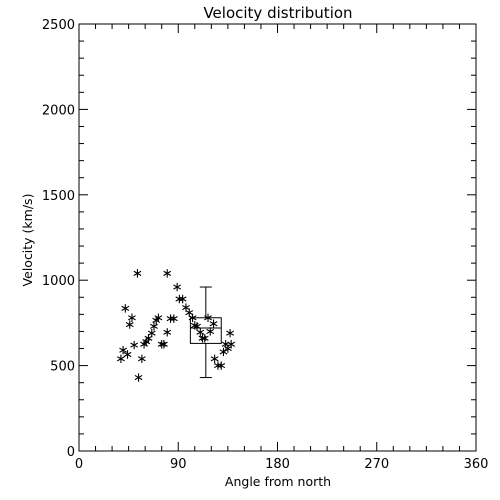 The width and height of the screenshot is (500, 500). What do you see at coordinates (178, 464) in the screenshot?
I see `x-tick-label: 90` at bounding box center [178, 464].